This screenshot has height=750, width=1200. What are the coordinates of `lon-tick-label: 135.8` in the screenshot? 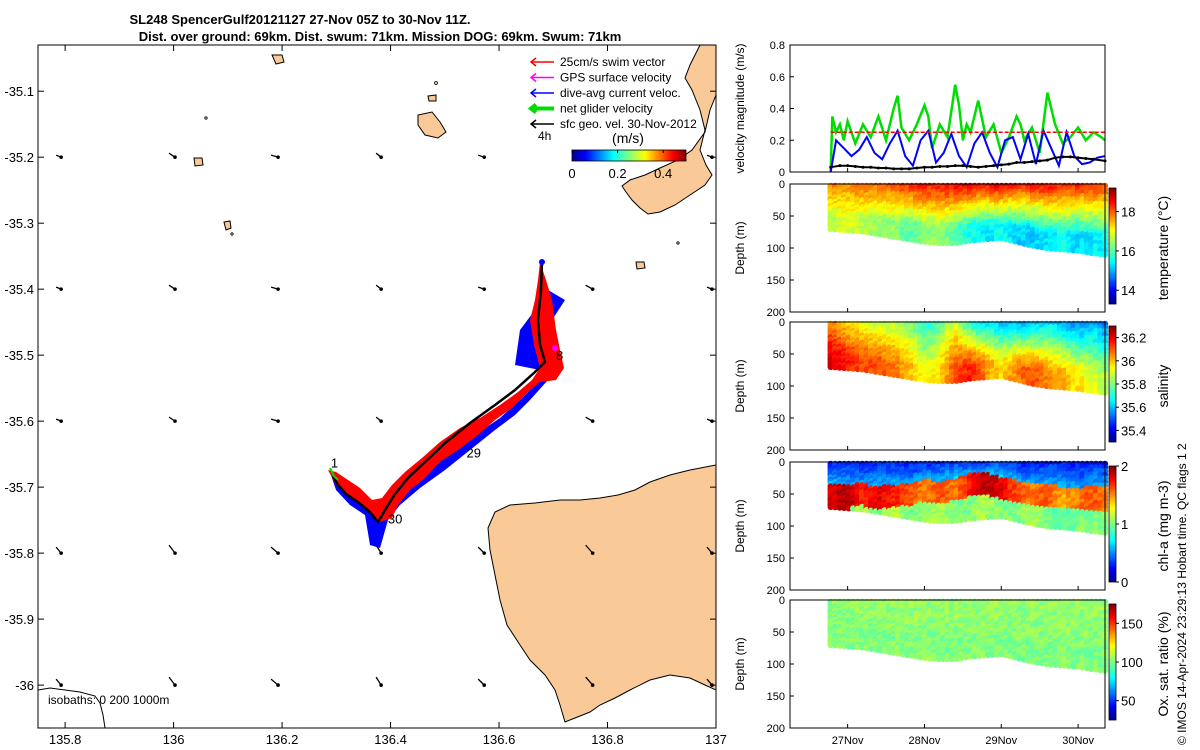 It's located at (65, 739).